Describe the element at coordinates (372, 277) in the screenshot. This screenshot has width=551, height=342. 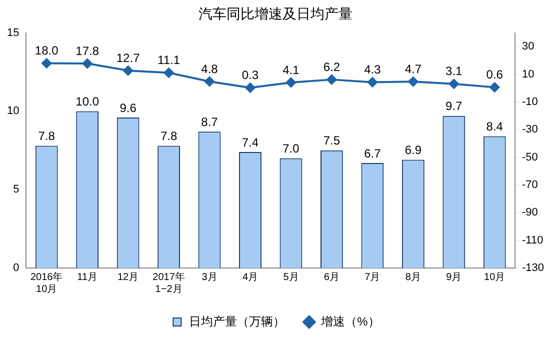
I see `x-tick-label: 7月` at that location.